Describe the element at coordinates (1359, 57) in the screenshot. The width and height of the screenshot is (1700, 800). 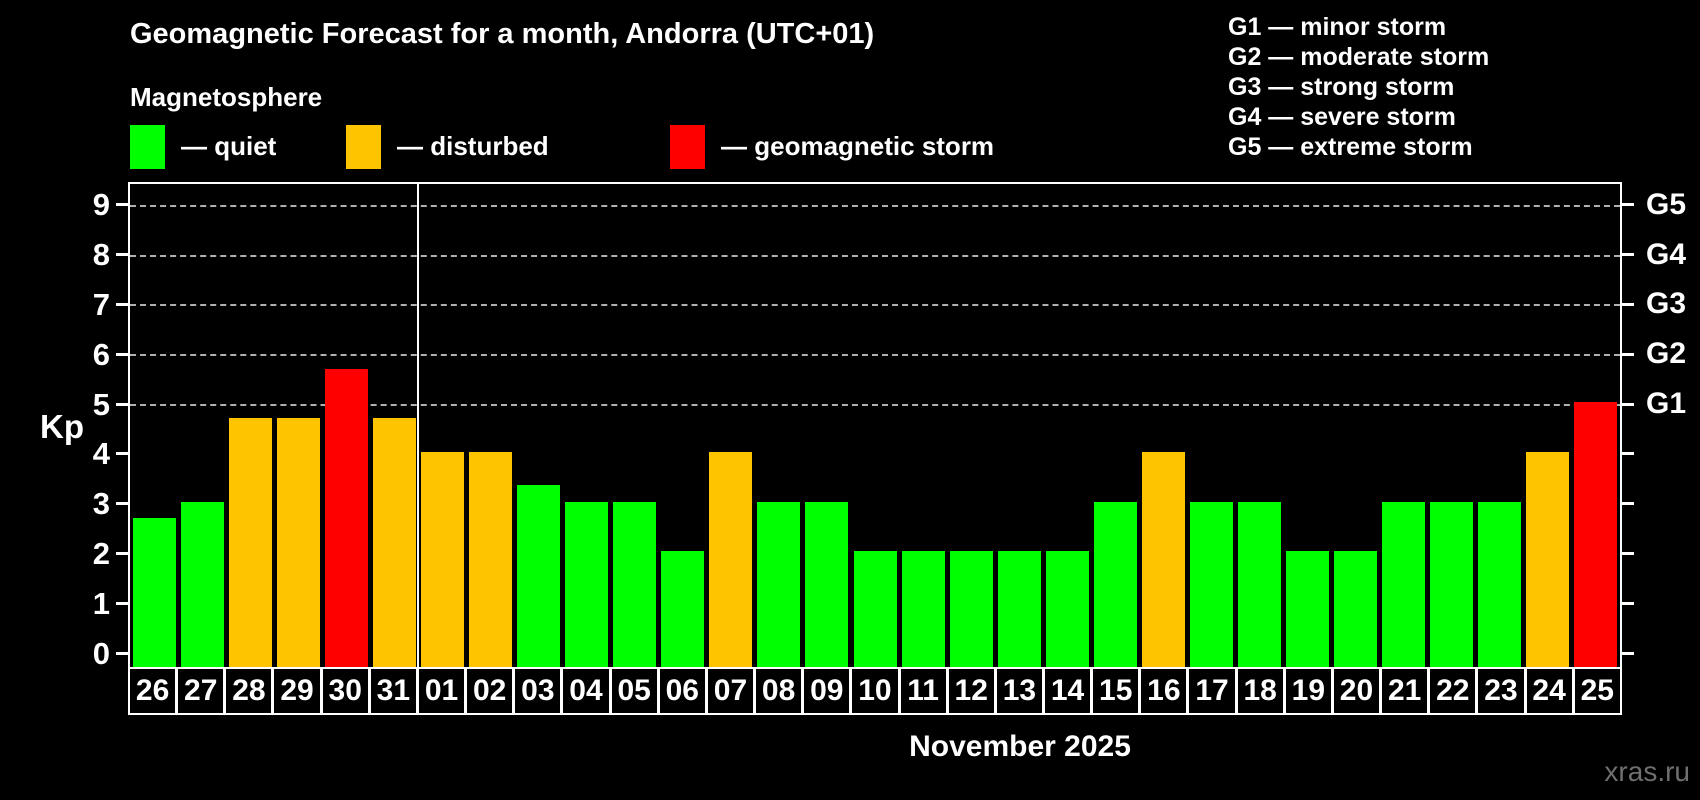
I see `g2-legend-line: G2 — moderate storm` at that location.